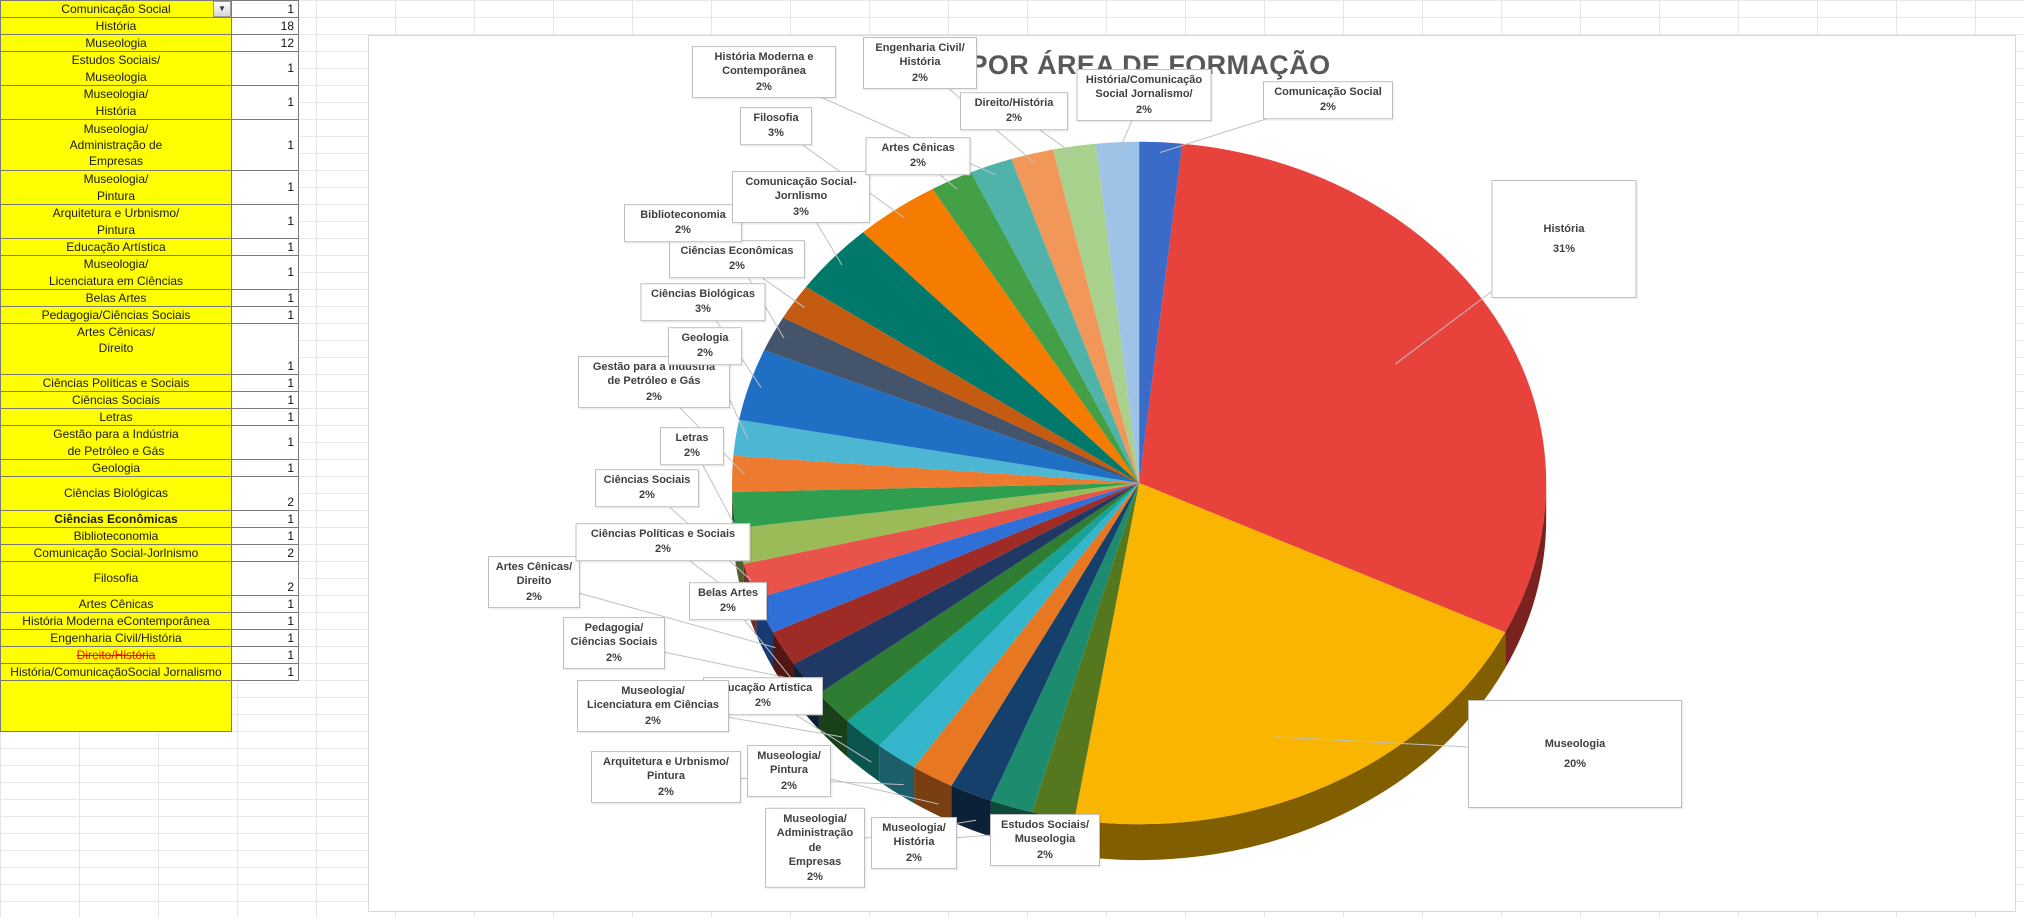 This screenshot has width=2024, height=918. Describe the element at coordinates (116, 604) in the screenshot. I see `category-cell: Artes Cênicas` at that location.